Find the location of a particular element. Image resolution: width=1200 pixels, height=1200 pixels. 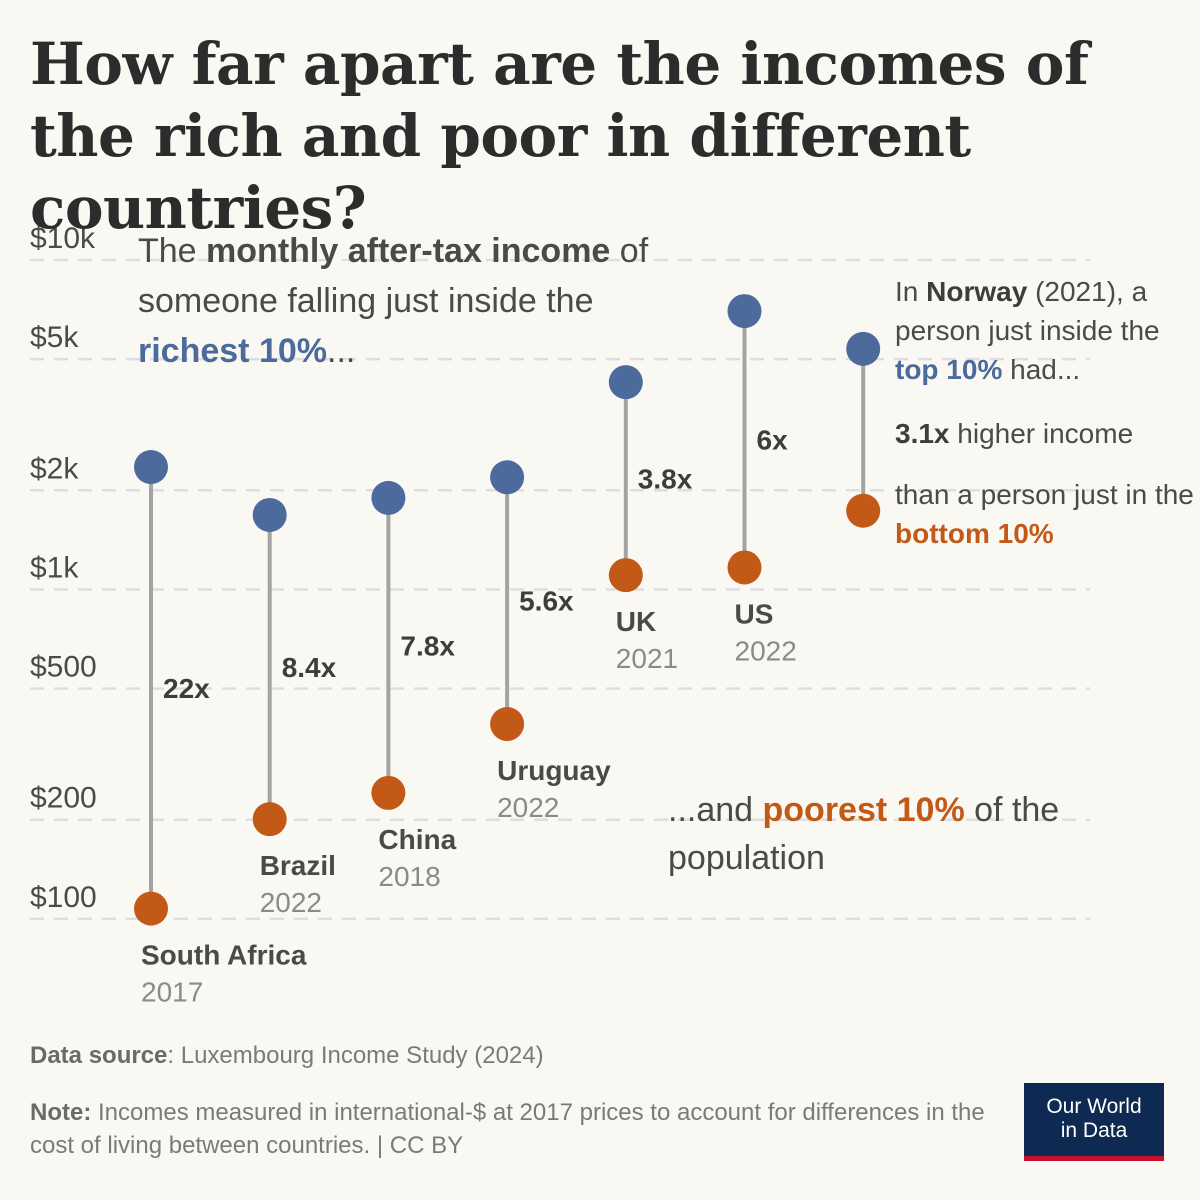

source-label: Data source is located at coordinates (99, 1055).